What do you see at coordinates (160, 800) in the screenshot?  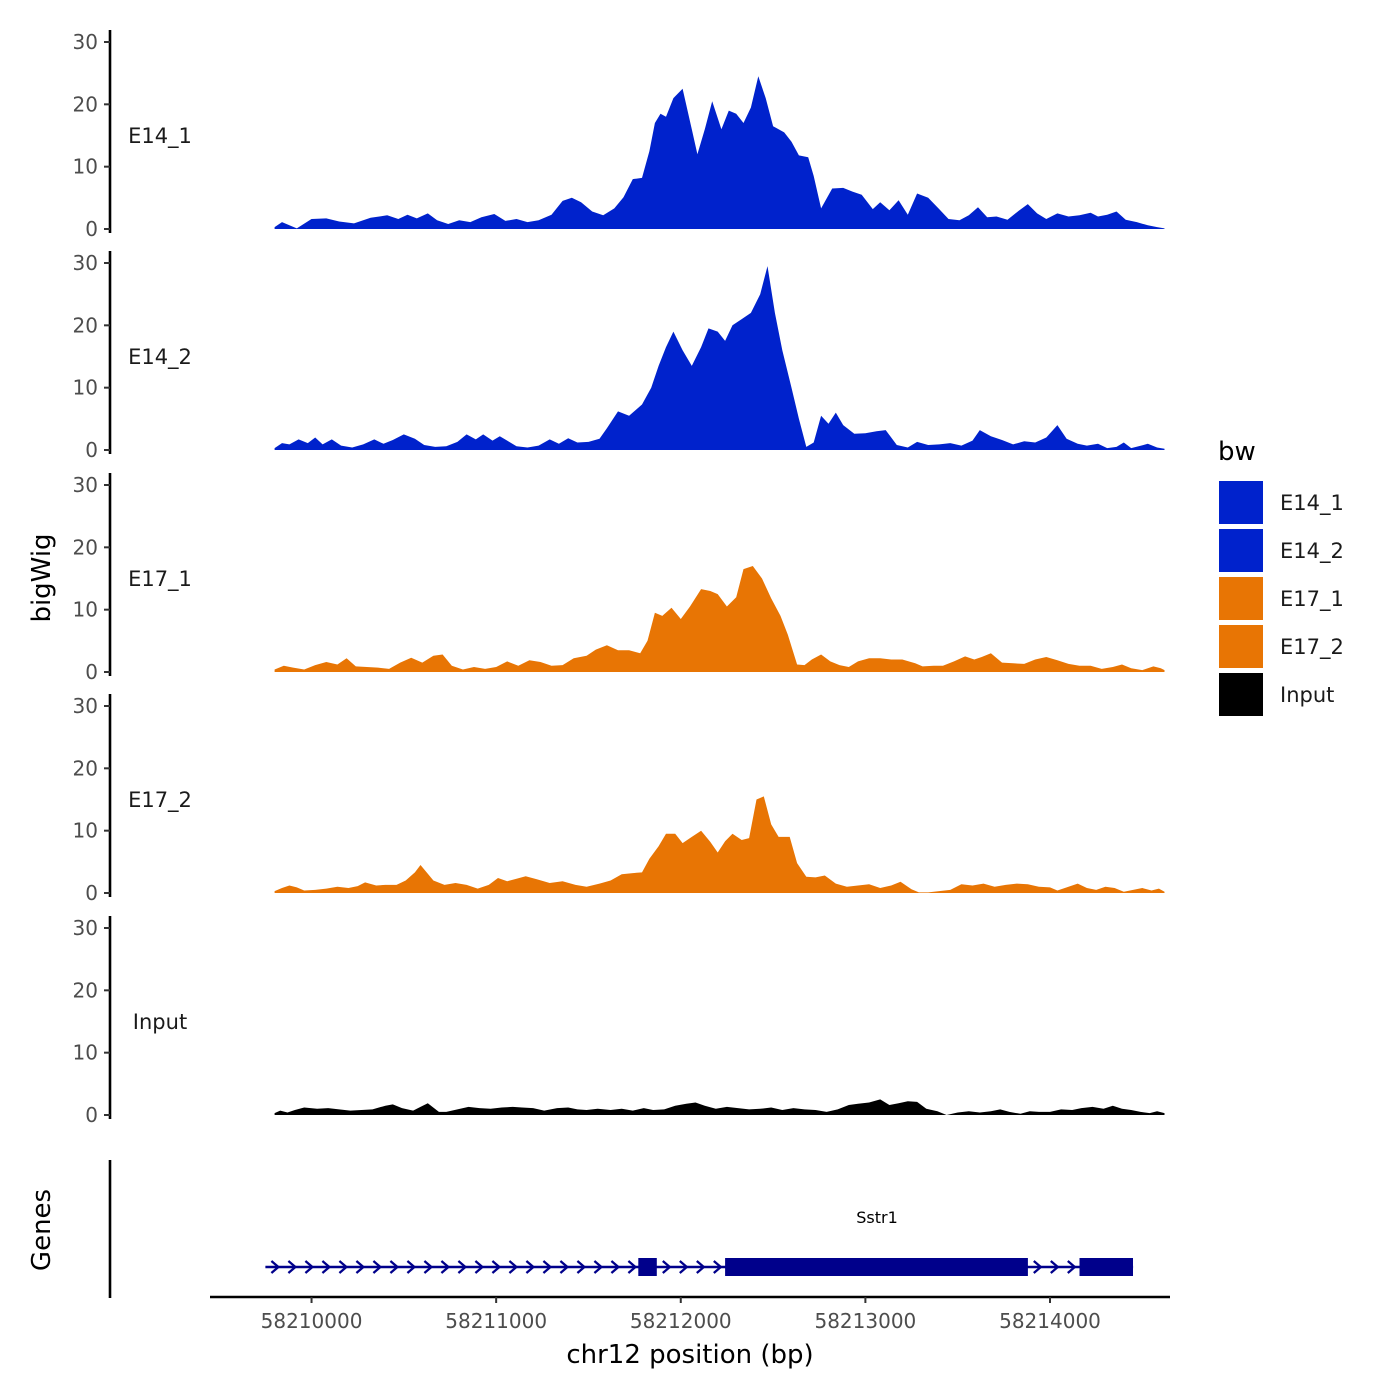 I see `panel-label: E17_2` at bounding box center [160, 800].